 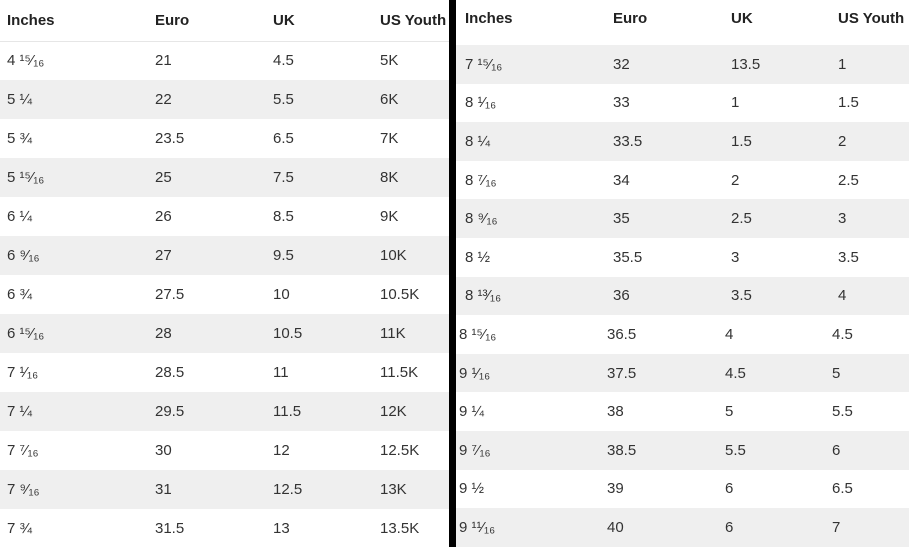 What do you see at coordinates (393, 255) in the screenshot?
I see `cell-us-youth: 10K` at bounding box center [393, 255].